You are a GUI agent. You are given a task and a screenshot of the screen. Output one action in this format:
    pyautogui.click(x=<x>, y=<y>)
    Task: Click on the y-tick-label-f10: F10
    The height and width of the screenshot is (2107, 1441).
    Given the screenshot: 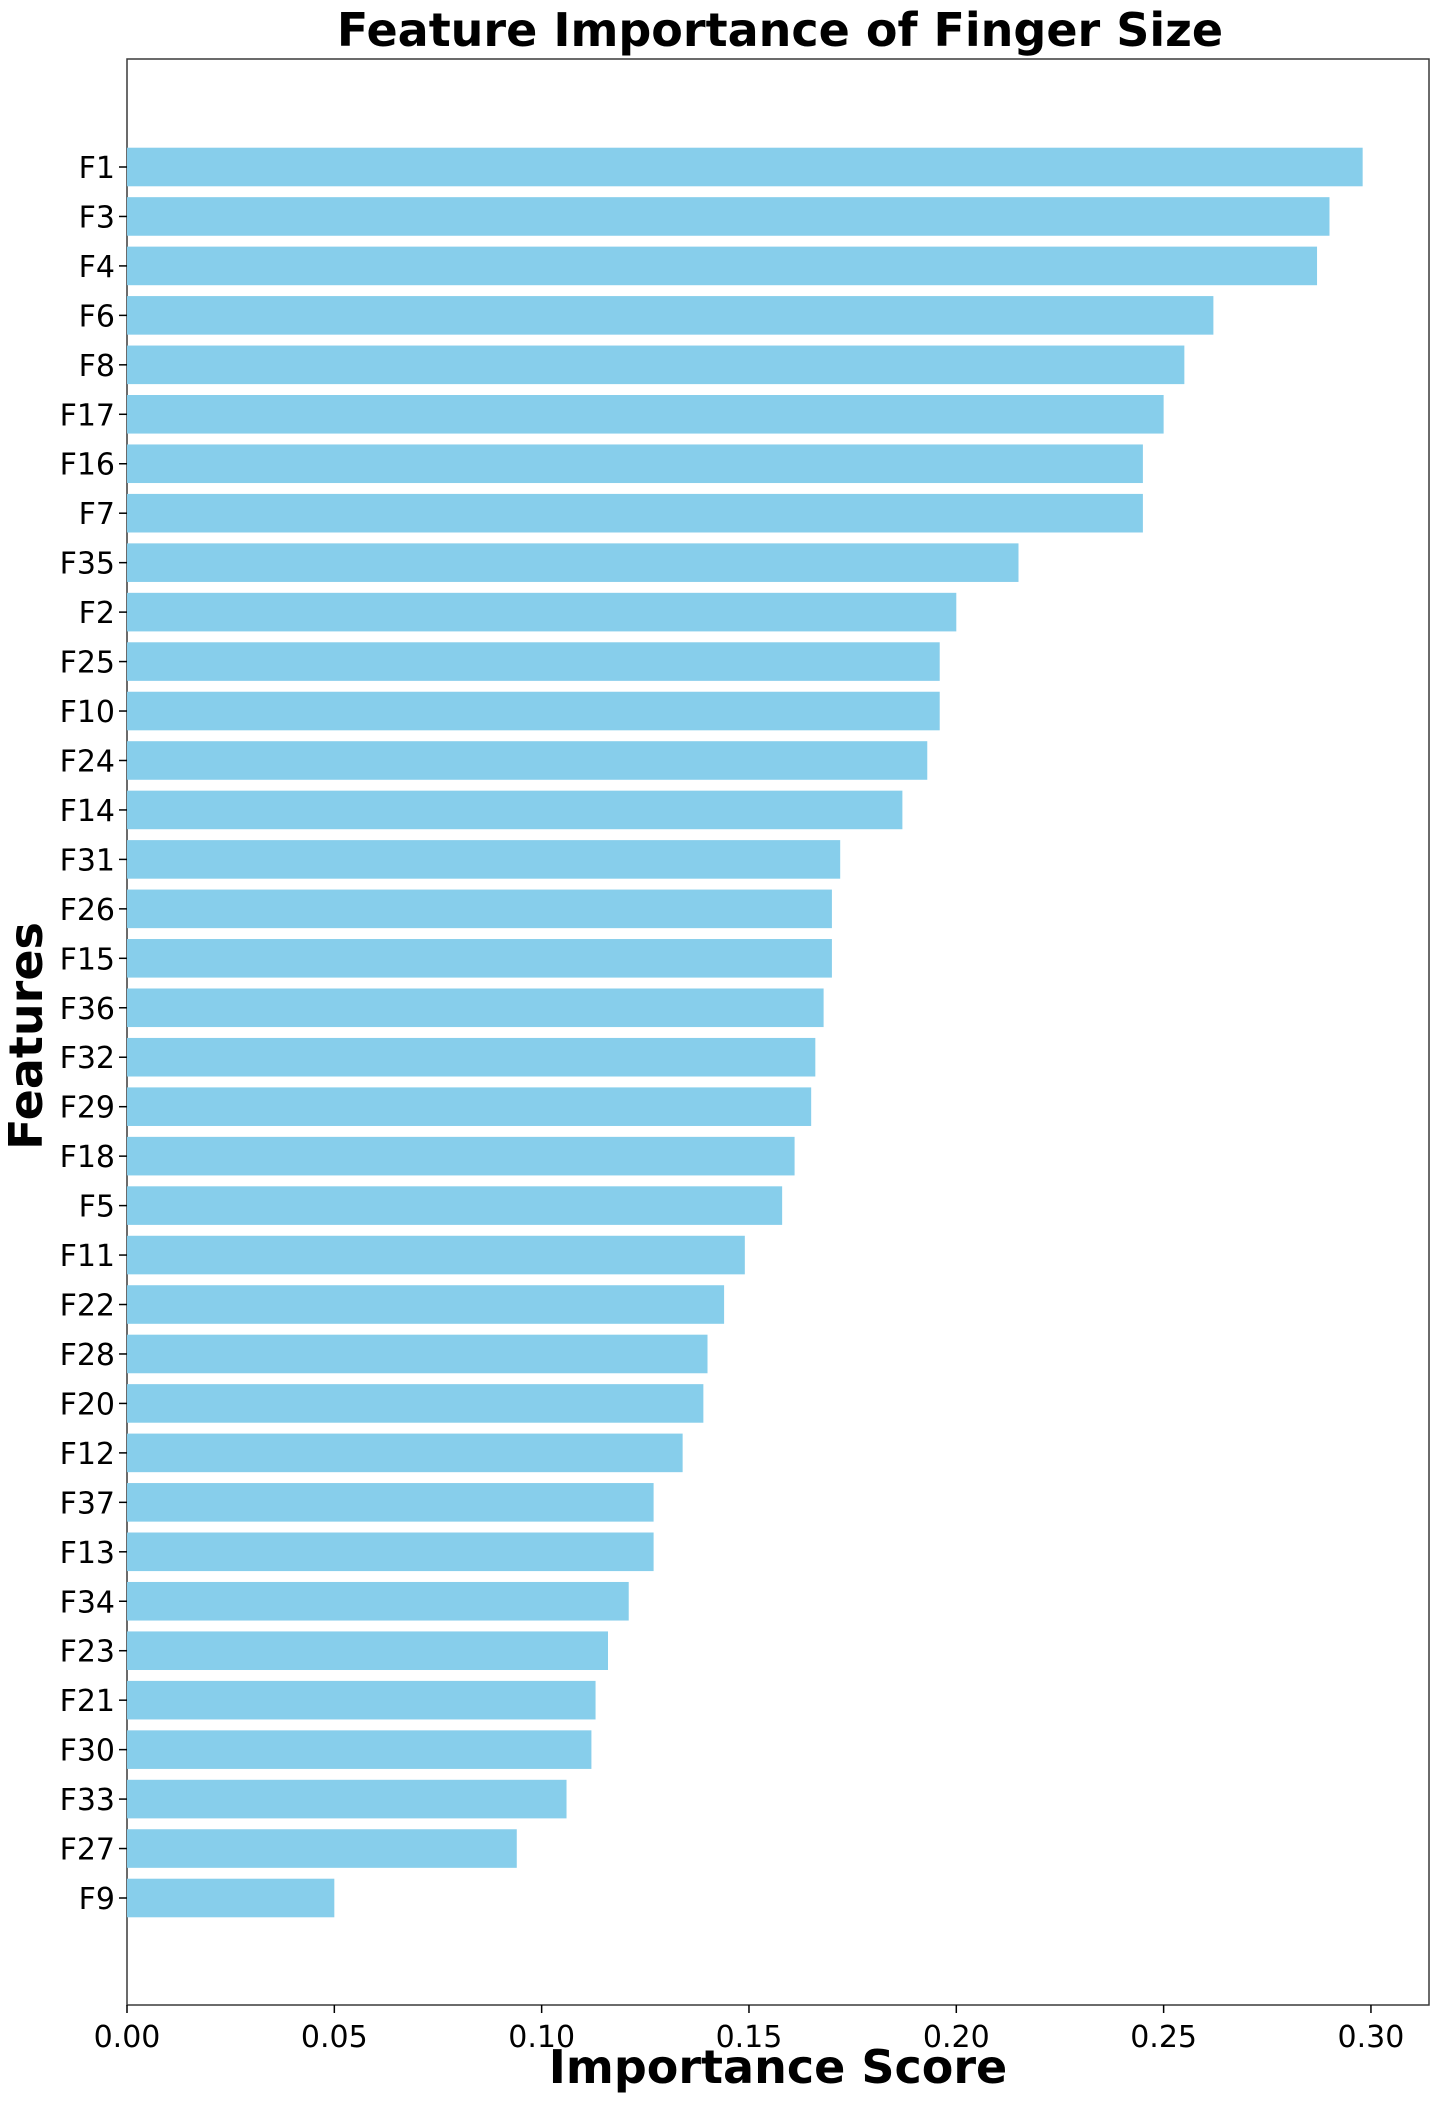 What is the action you would take?
    pyautogui.click(x=87, y=712)
    